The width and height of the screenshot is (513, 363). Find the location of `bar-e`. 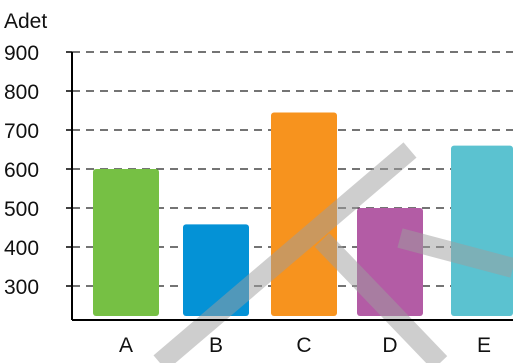

bar-e is located at coordinates (482, 230).